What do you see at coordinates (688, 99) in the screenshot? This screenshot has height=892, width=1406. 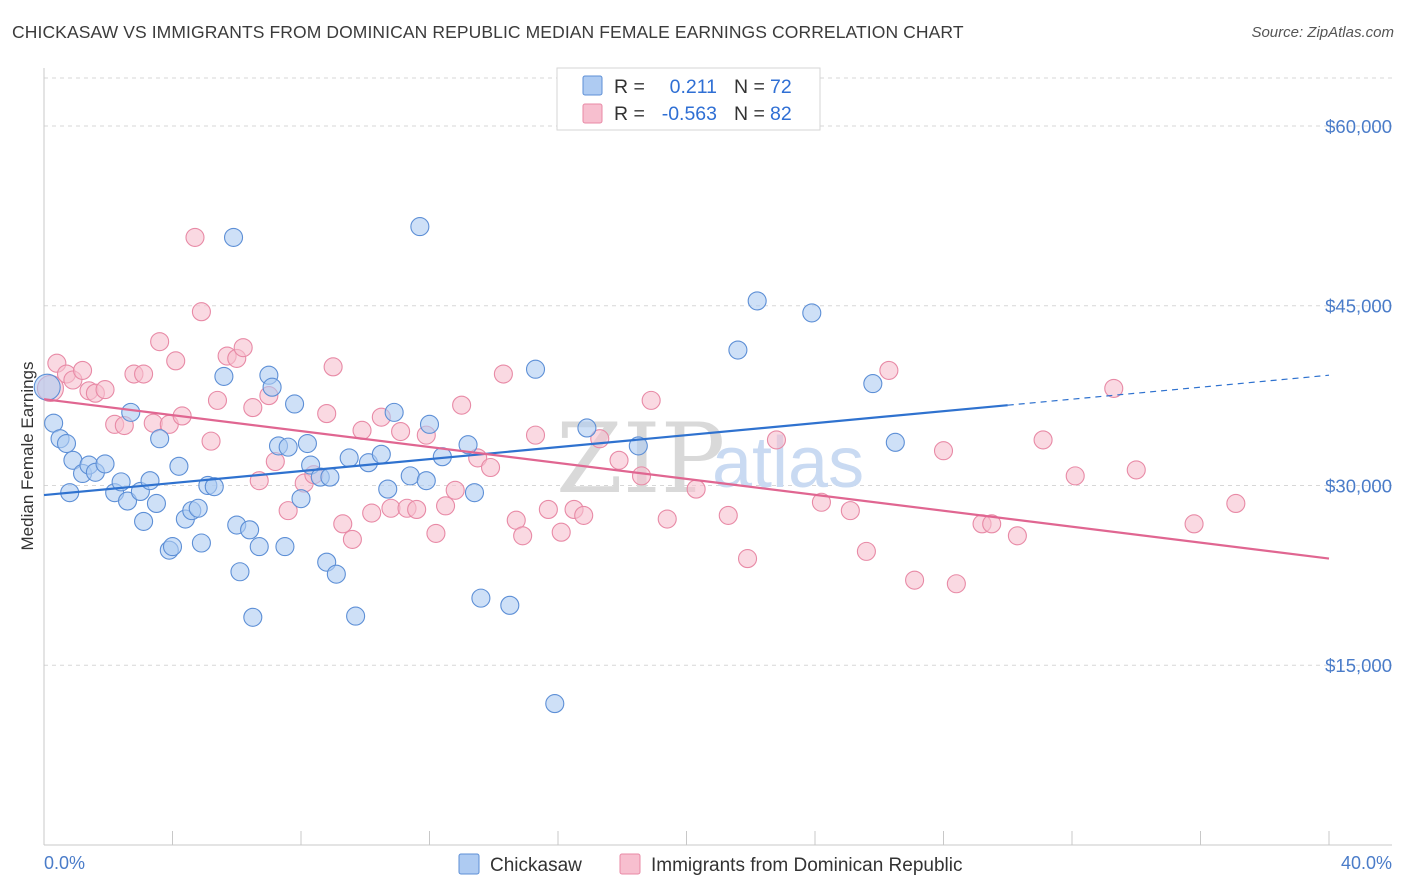 I see `correlation-legend: R = 0.211 N = 72 R = -0.563 N = 82` at bounding box center [688, 99].